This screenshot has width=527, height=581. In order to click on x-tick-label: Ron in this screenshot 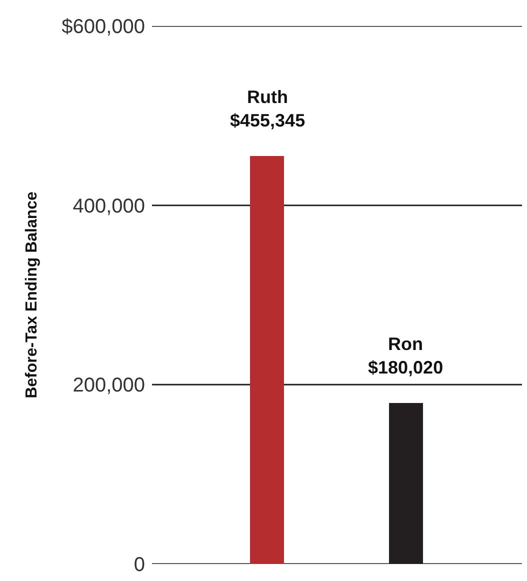, I will do `click(406, 344)`.